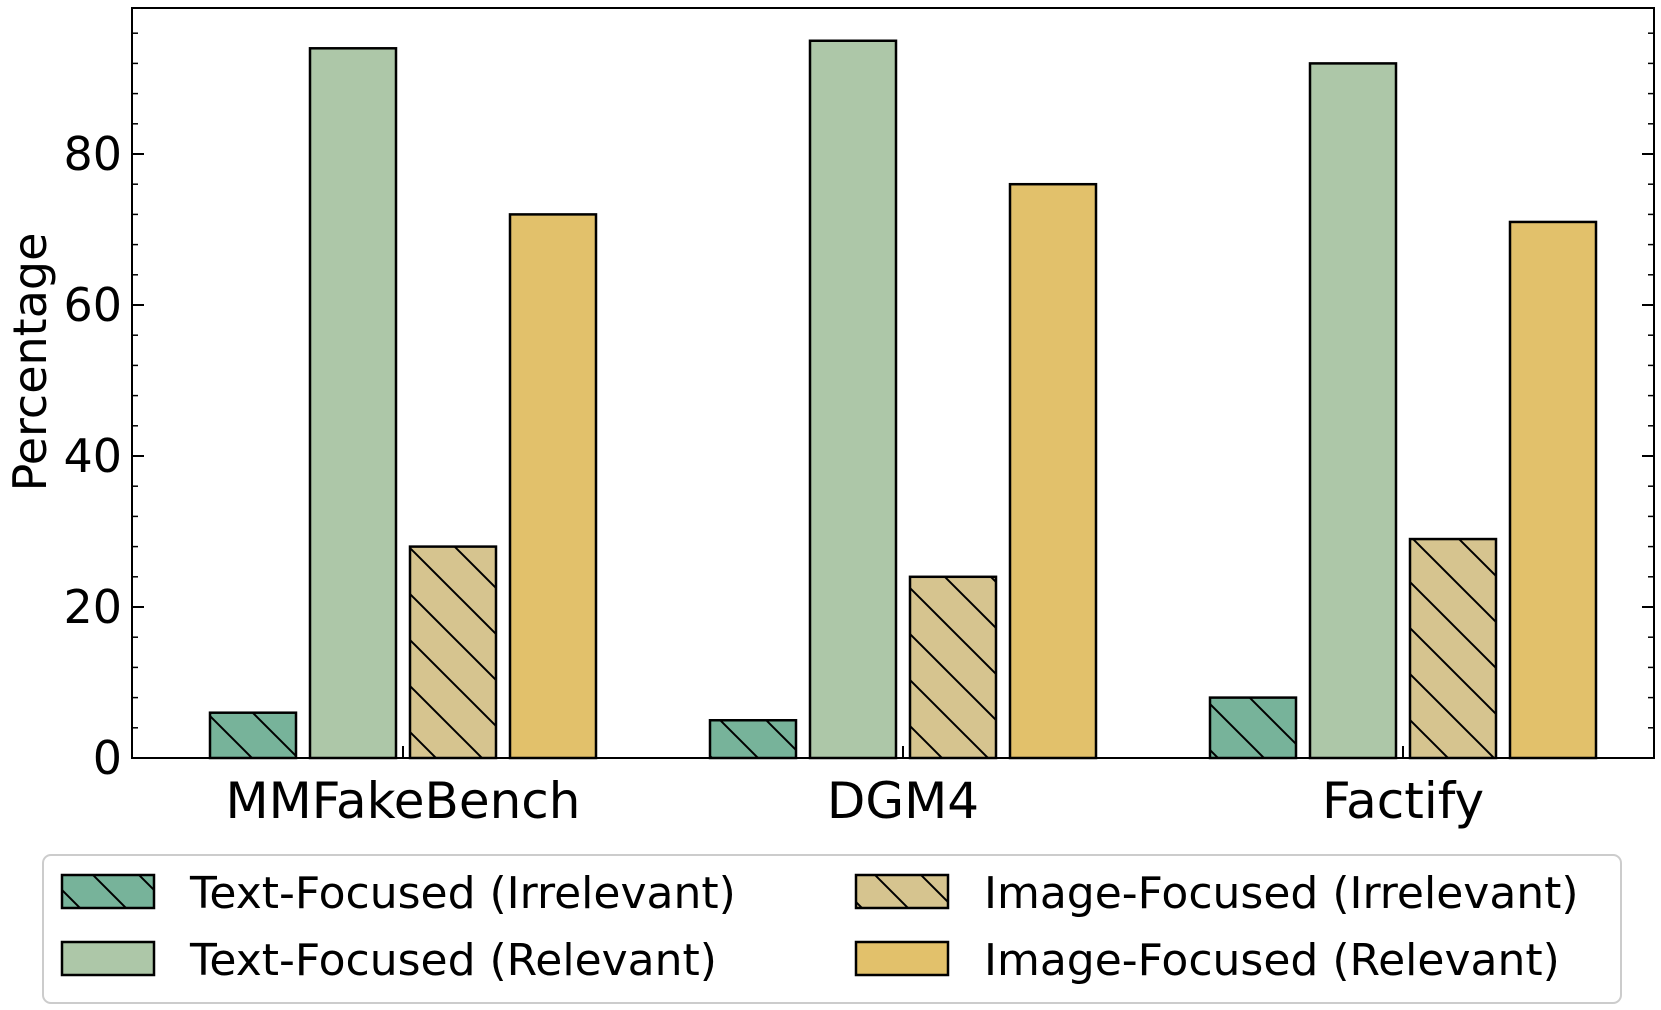 This screenshot has height=1010, width=1661. I want to click on bar-dgm4-image-focused-relevant, so click(1053, 471).